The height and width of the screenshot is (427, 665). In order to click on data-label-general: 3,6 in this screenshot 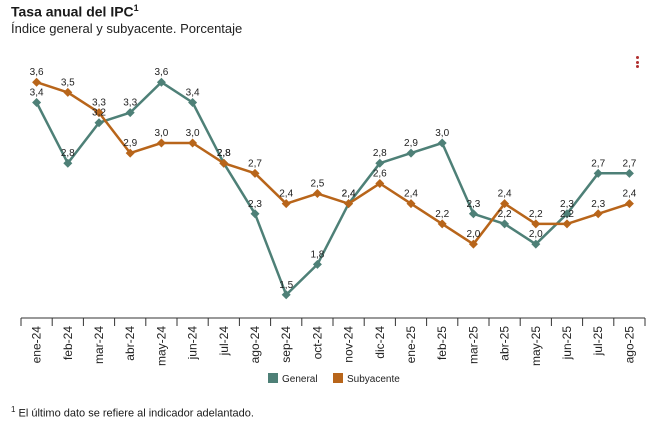, I will do `click(161, 72)`.